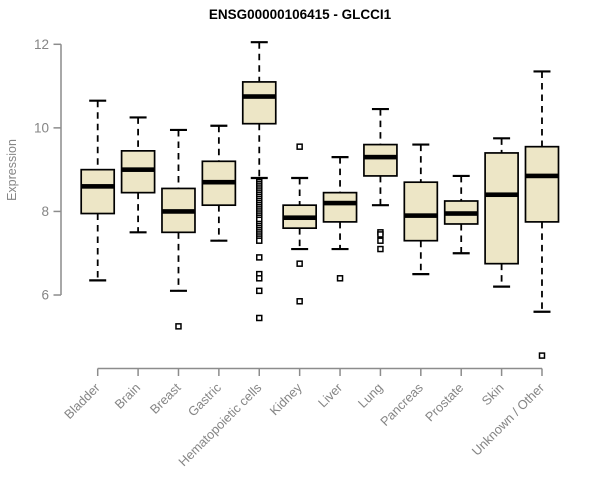 The image size is (600, 500). I want to click on y-tick-label: 8, so click(45, 211).